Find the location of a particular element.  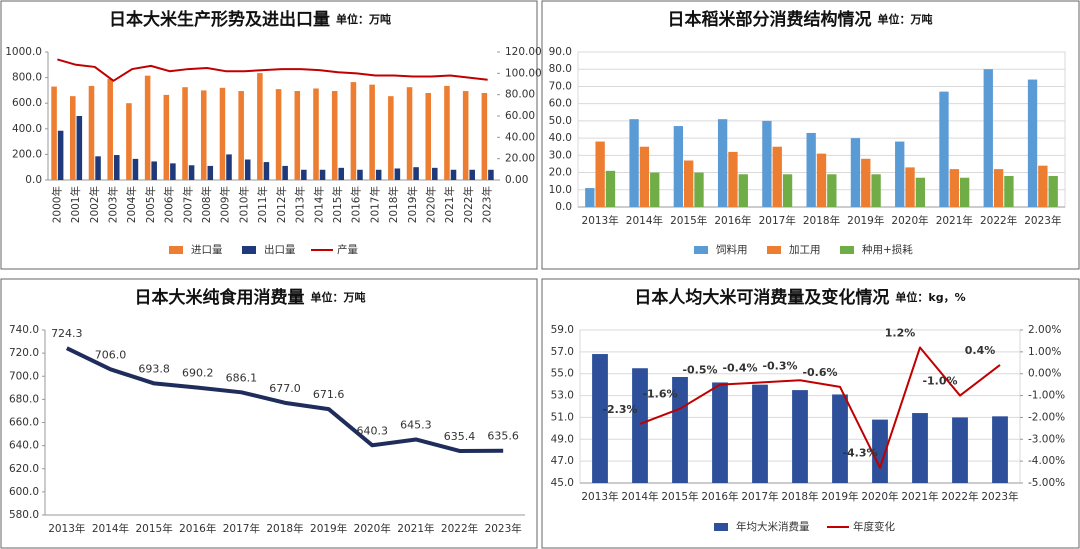

y-tick-label: 50.0 is located at coordinates (560, 121).